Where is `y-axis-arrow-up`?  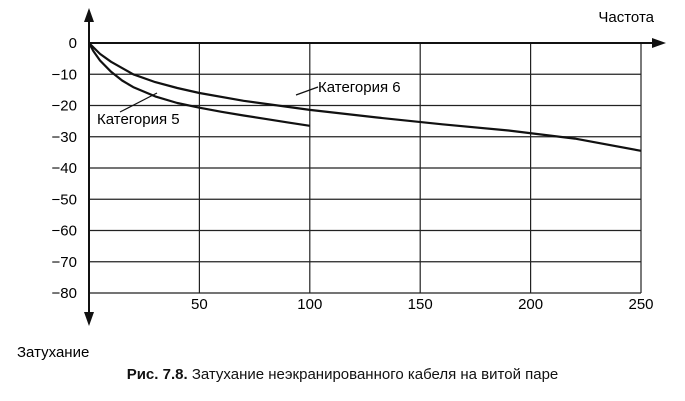 y-axis-arrow-up is located at coordinates (89, 15).